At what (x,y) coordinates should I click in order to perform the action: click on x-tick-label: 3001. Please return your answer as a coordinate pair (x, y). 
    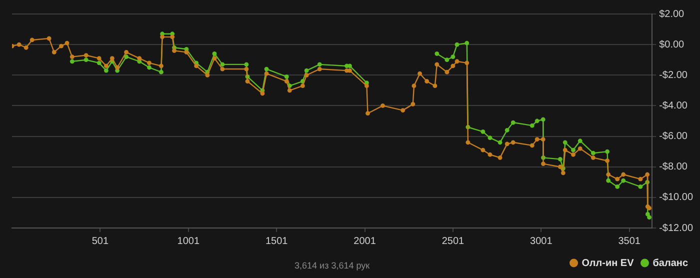
    Looking at the image, I should click on (541, 241).